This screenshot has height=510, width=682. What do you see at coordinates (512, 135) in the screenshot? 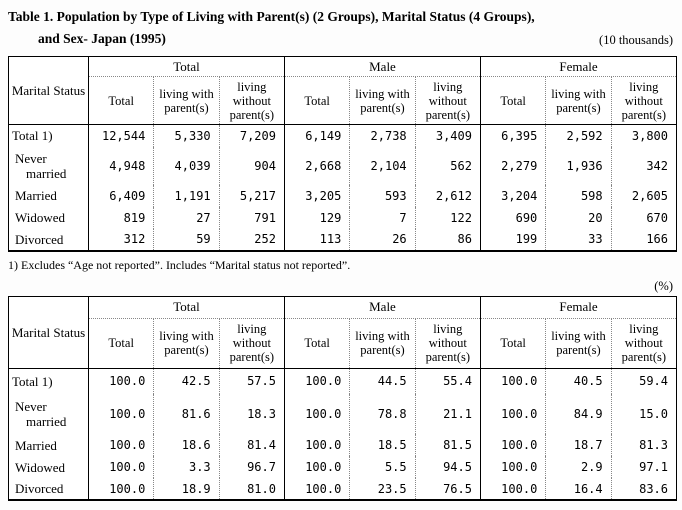
I see `value-cell: 6,395` at bounding box center [512, 135].